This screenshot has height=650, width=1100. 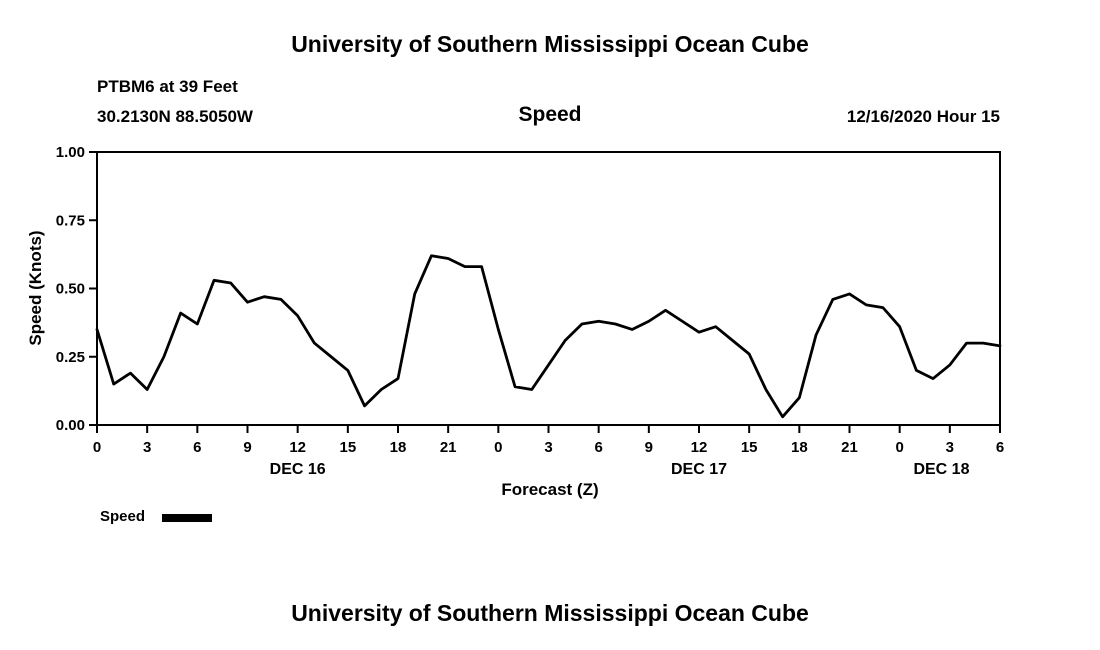 What do you see at coordinates (70, 425) in the screenshot?
I see `y-tick-label: 0.00` at bounding box center [70, 425].